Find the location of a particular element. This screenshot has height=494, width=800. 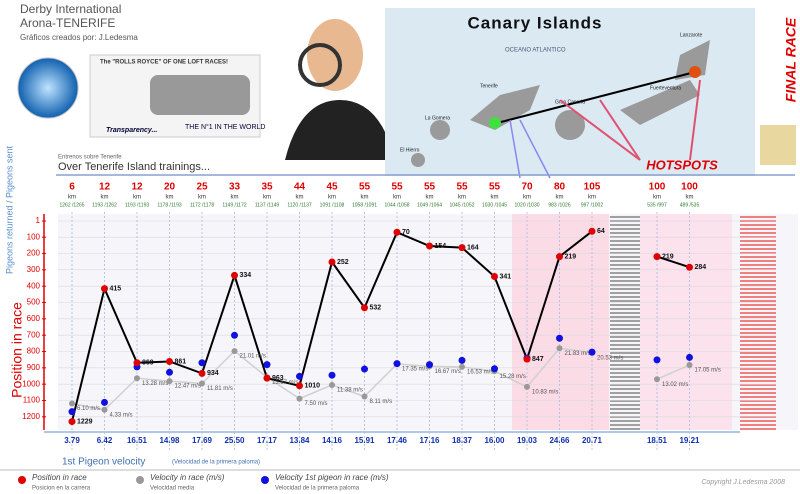

training-arrow is located at coordinates (535, 149).